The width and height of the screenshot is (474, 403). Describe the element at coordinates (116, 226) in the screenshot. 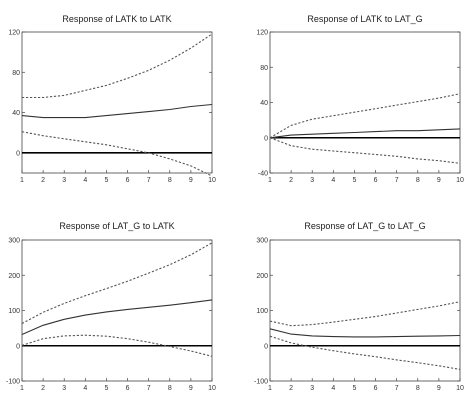

I see `panel-title: Response of LAT_G to LATK` at that location.